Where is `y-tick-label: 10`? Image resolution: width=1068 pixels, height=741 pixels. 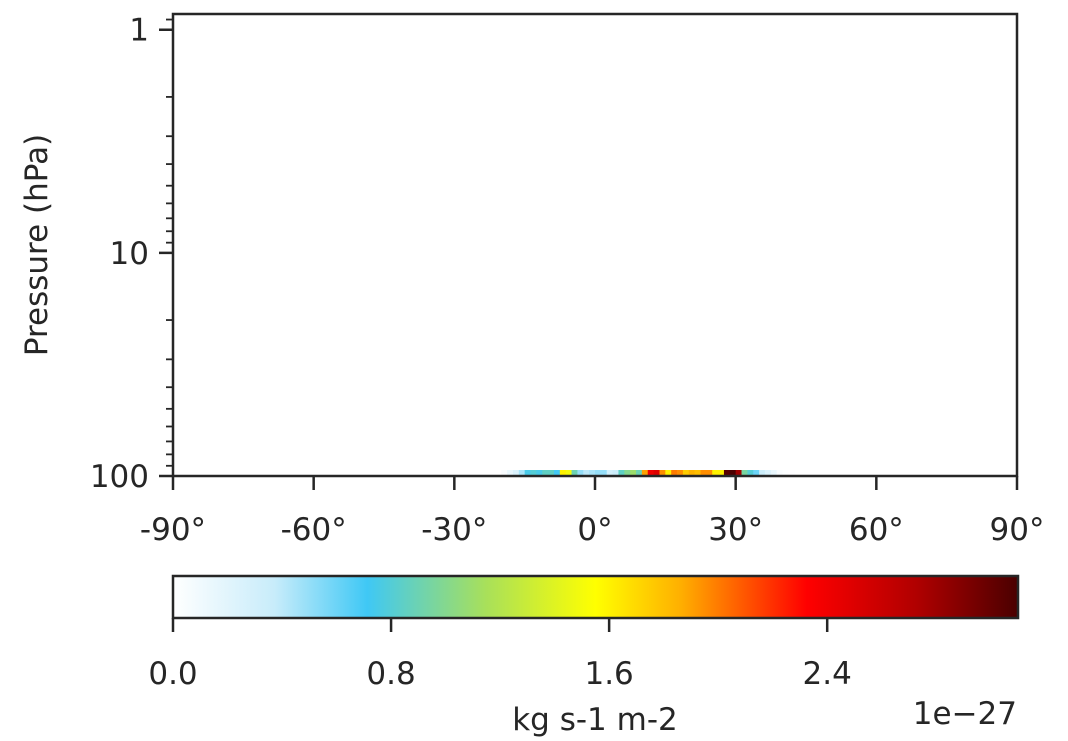 y-tick-label: 10 is located at coordinates (129, 254).